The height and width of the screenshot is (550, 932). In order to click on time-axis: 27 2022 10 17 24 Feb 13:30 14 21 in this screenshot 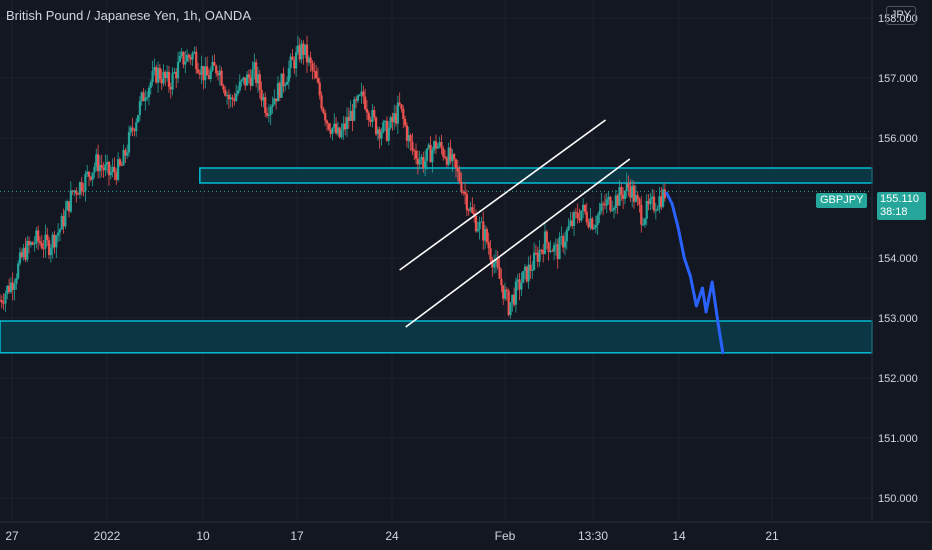, I will do `click(392, 536)`.